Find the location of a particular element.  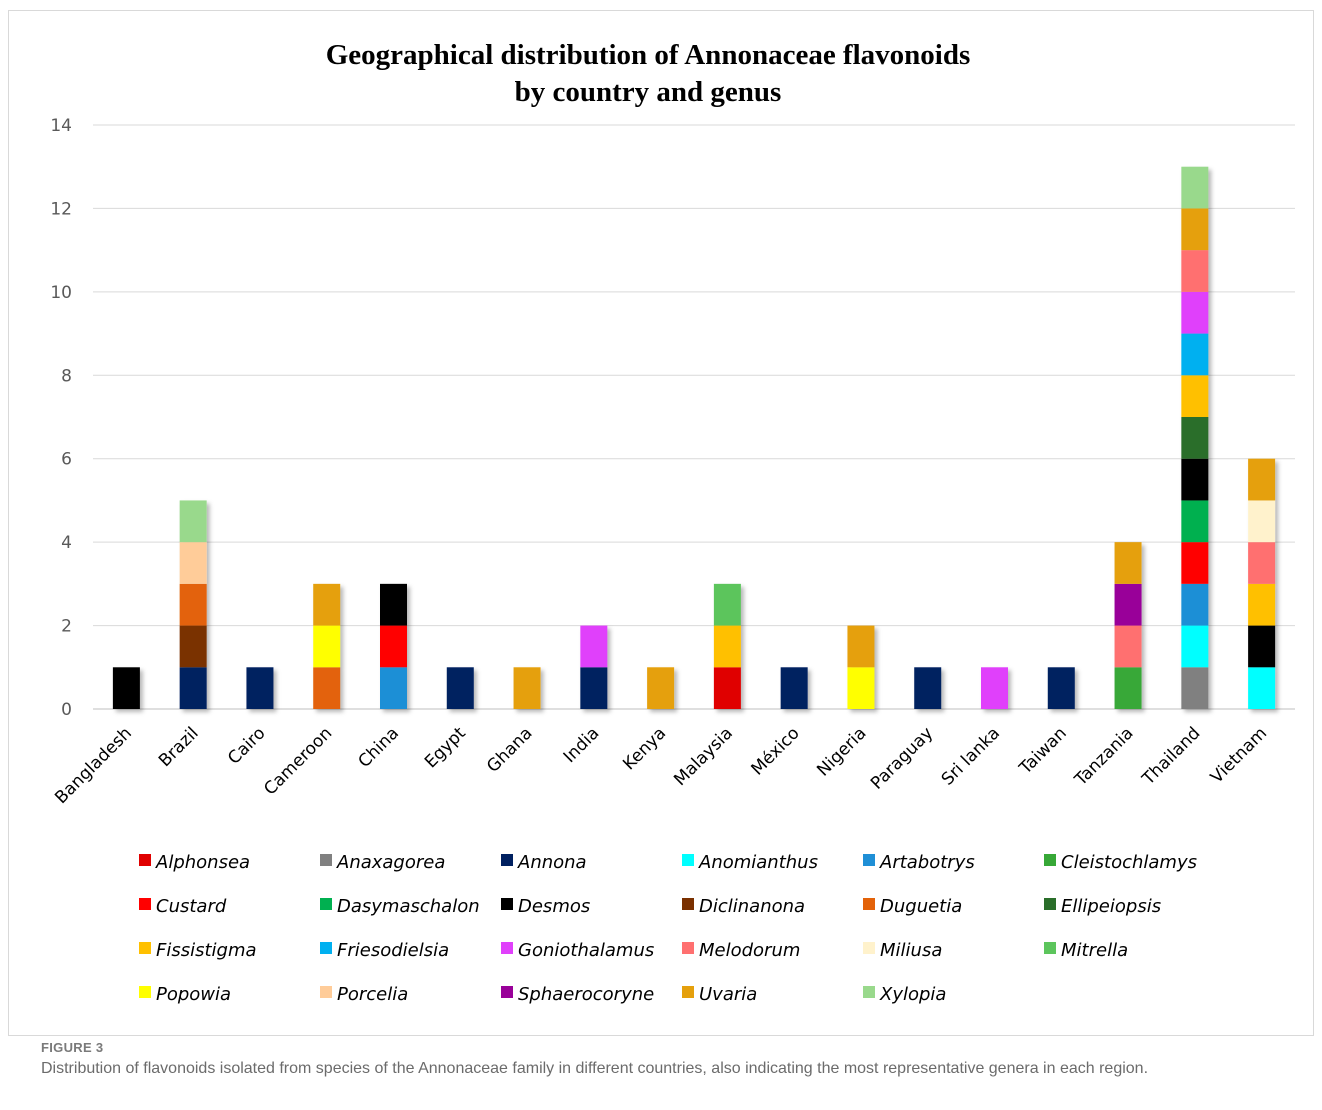

legend-item: Anomianthus is located at coordinates (750, 862).